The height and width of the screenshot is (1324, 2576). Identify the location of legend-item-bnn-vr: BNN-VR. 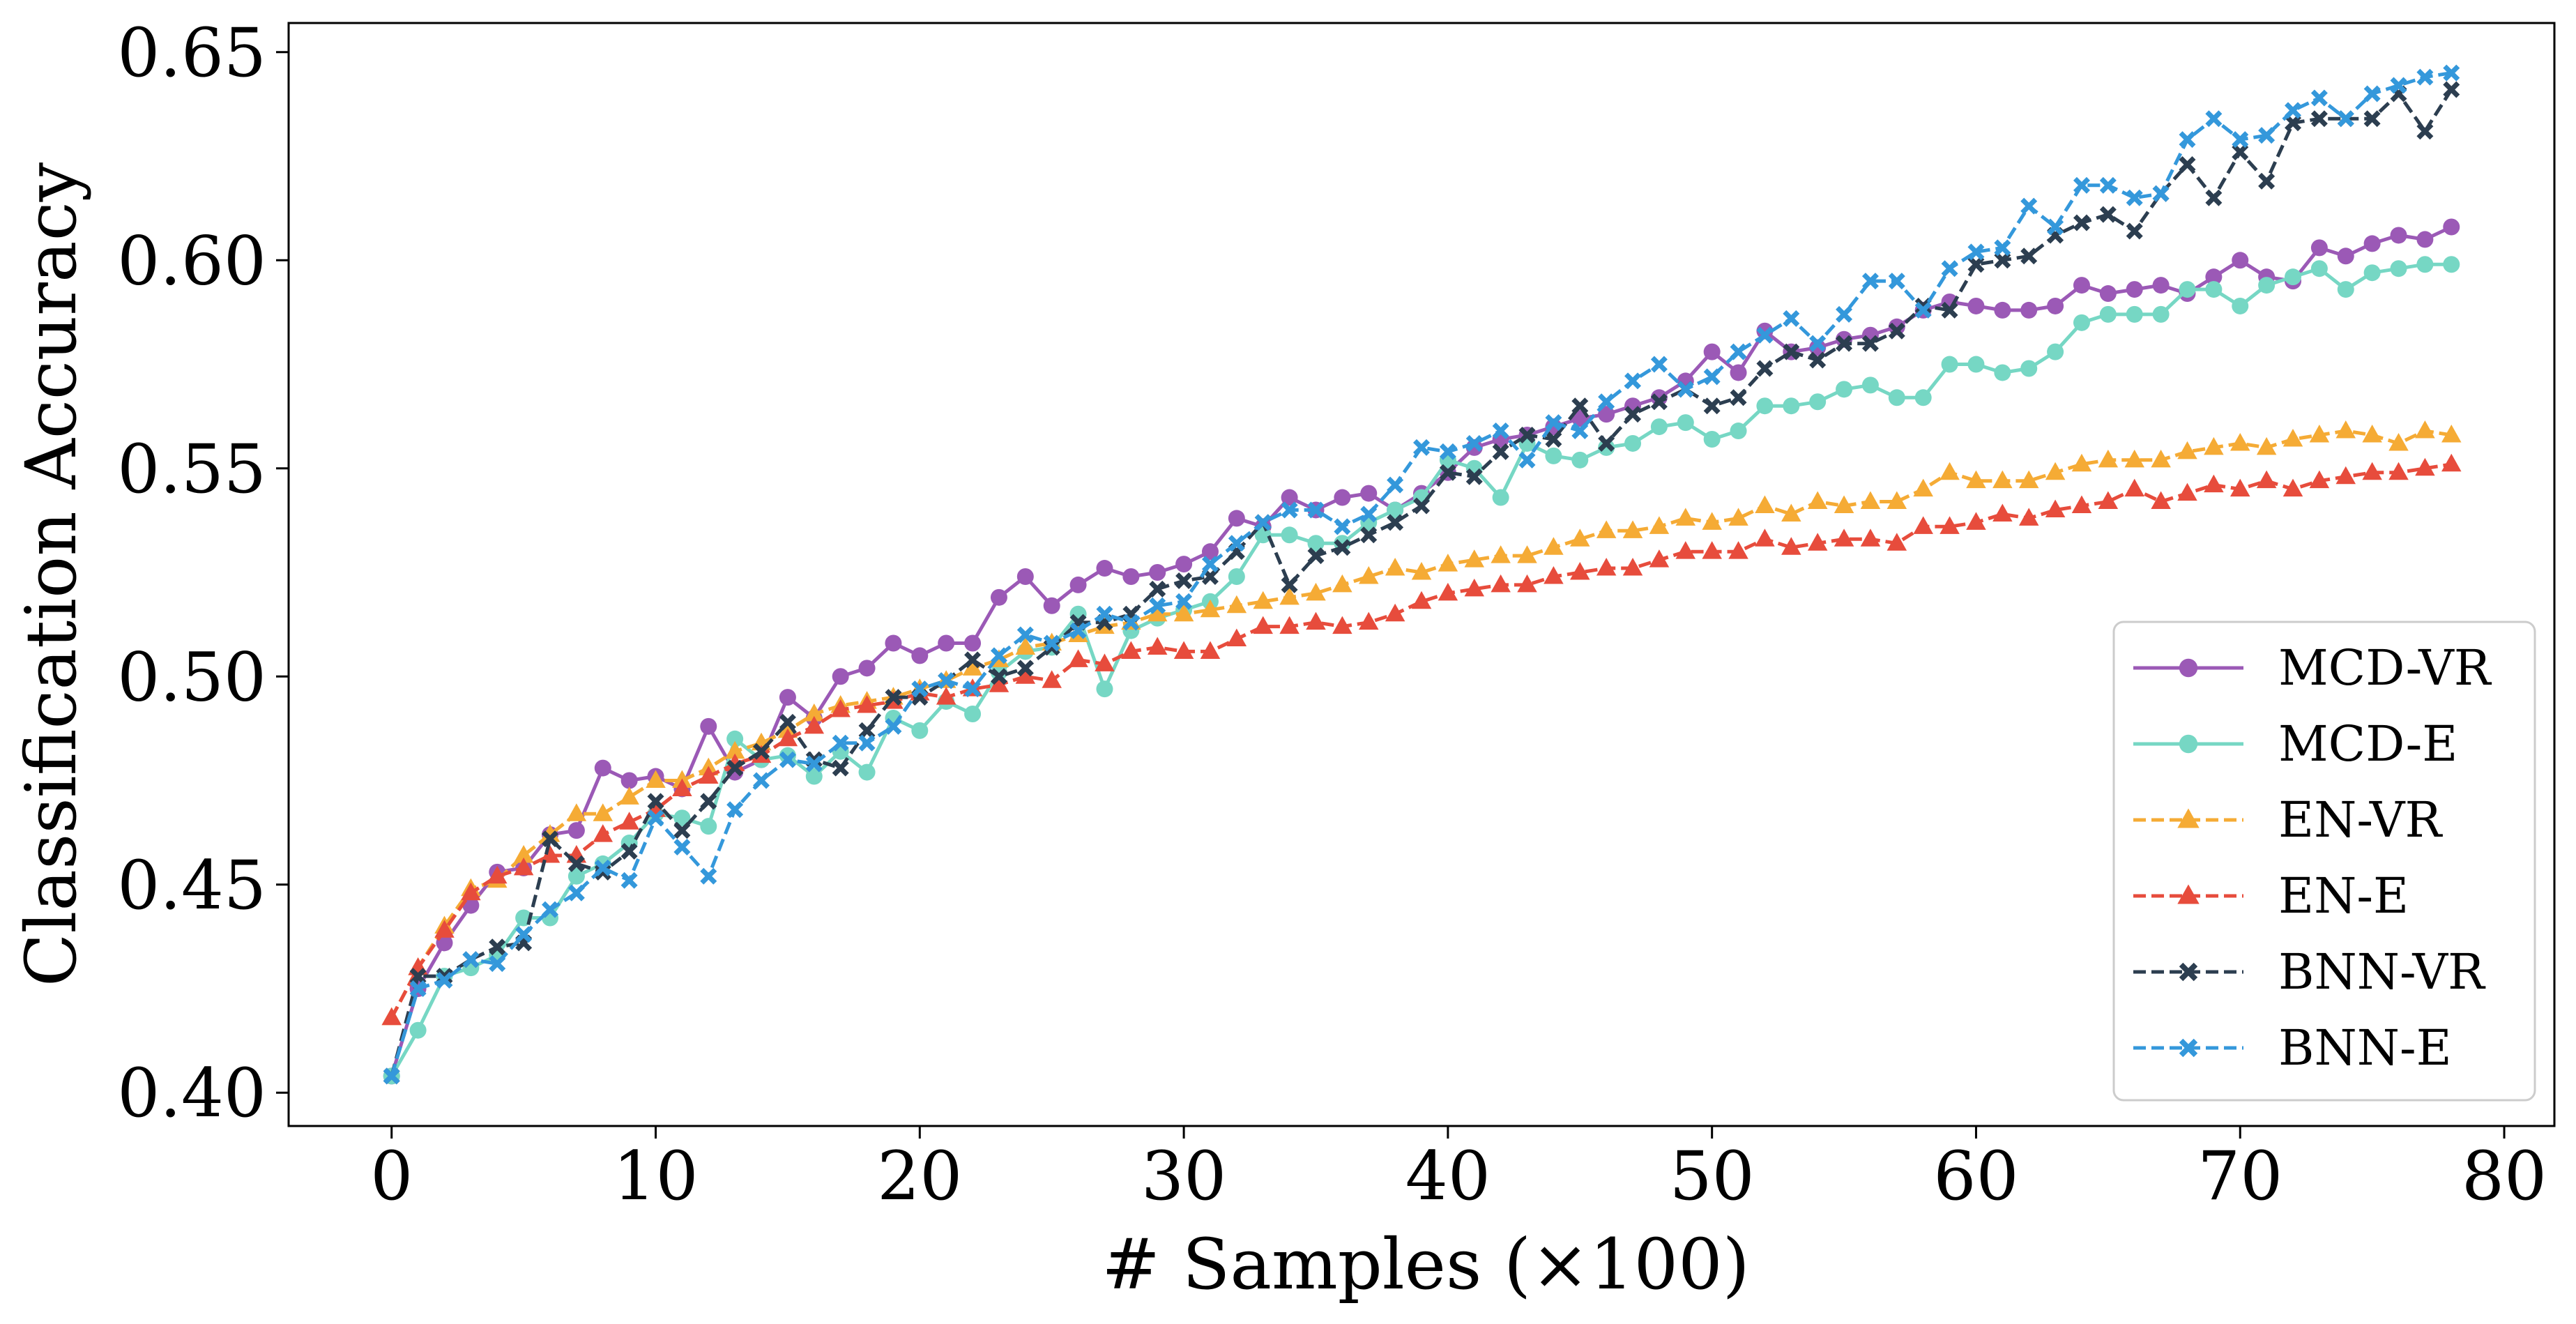
(2309, 971).